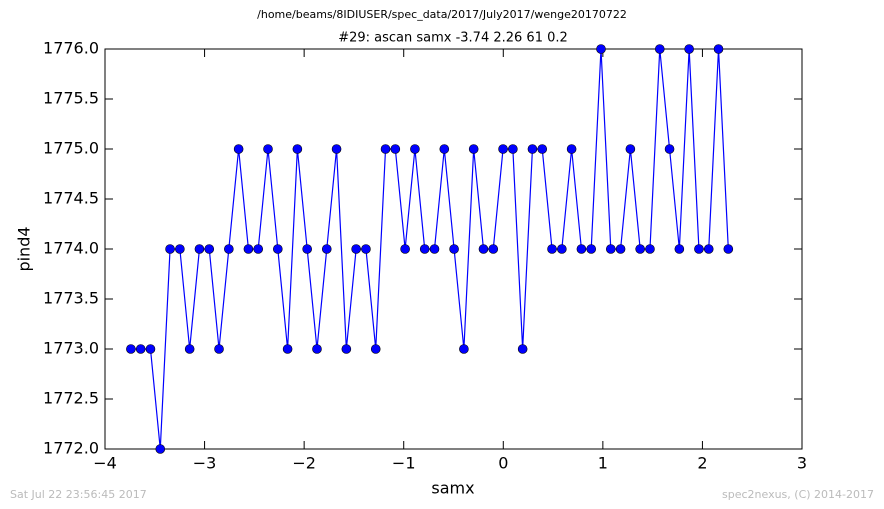 The image size is (884, 509). Describe the element at coordinates (71, 148) in the screenshot. I see `y-tick-label: 1775.0` at that location.